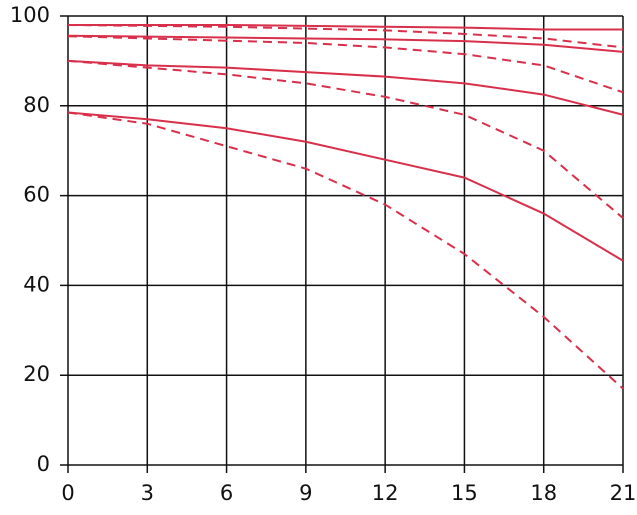 The width and height of the screenshot is (637, 515). Describe the element at coordinates (226, 493) in the screenshot. I see `x-tick-label: 6` at that location.